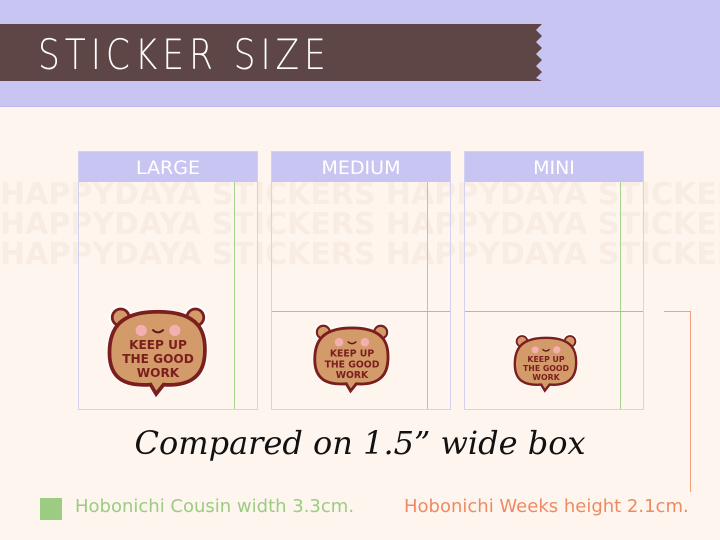  Describe the element at coordinates (360, 443) in the screenshot. I see `caption: Compared on 1.5” wide box` at that location.